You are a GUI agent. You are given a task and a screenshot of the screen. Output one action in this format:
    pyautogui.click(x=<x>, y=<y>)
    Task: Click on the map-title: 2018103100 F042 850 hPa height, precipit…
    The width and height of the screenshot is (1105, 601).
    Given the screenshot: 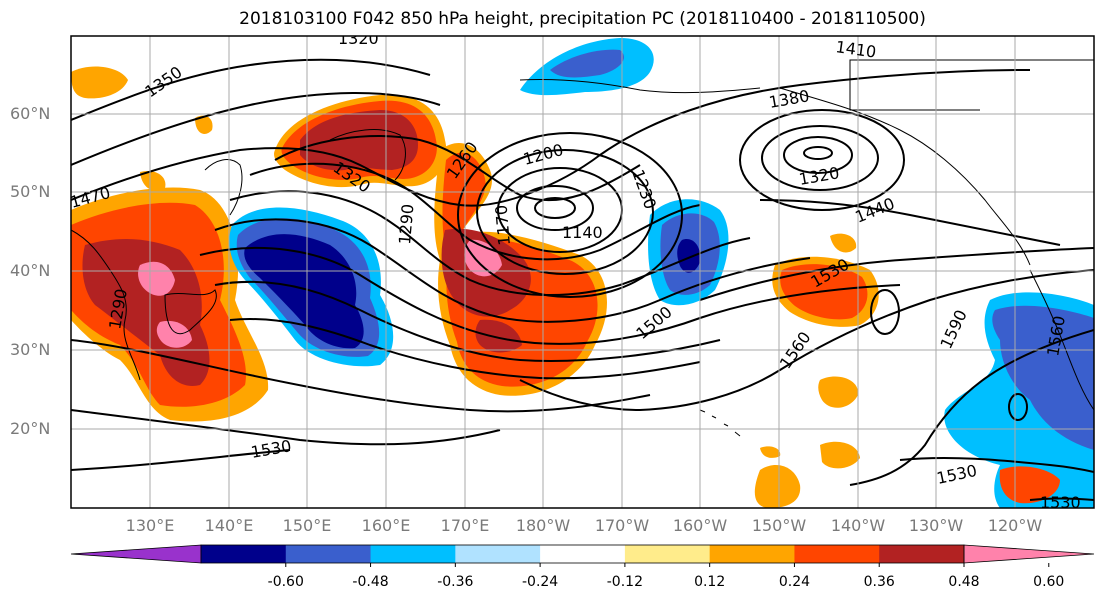 What is the action you would take?
    pyautogui.click(x=582, y=19)
    